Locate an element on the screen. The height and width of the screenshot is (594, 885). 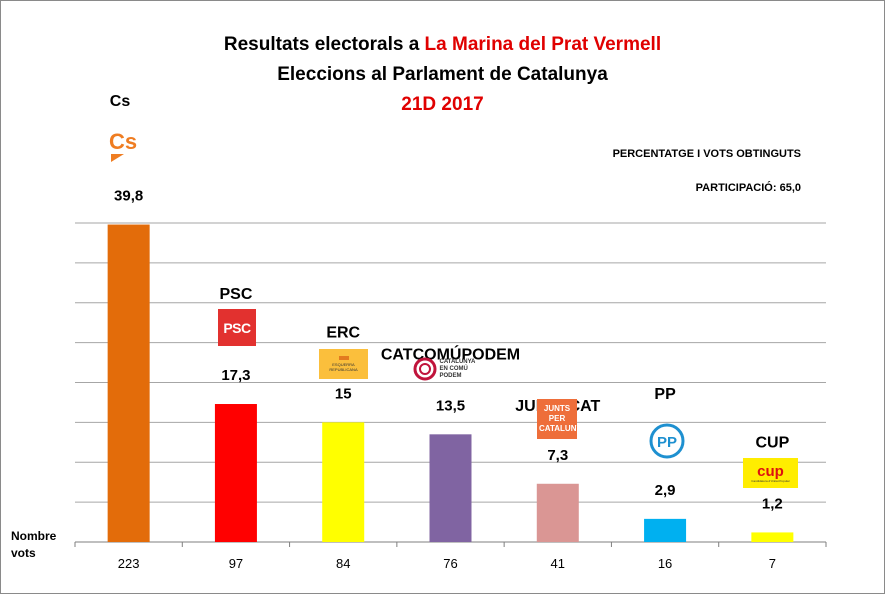
category-label: Cs is located at coordinates (120, 101).